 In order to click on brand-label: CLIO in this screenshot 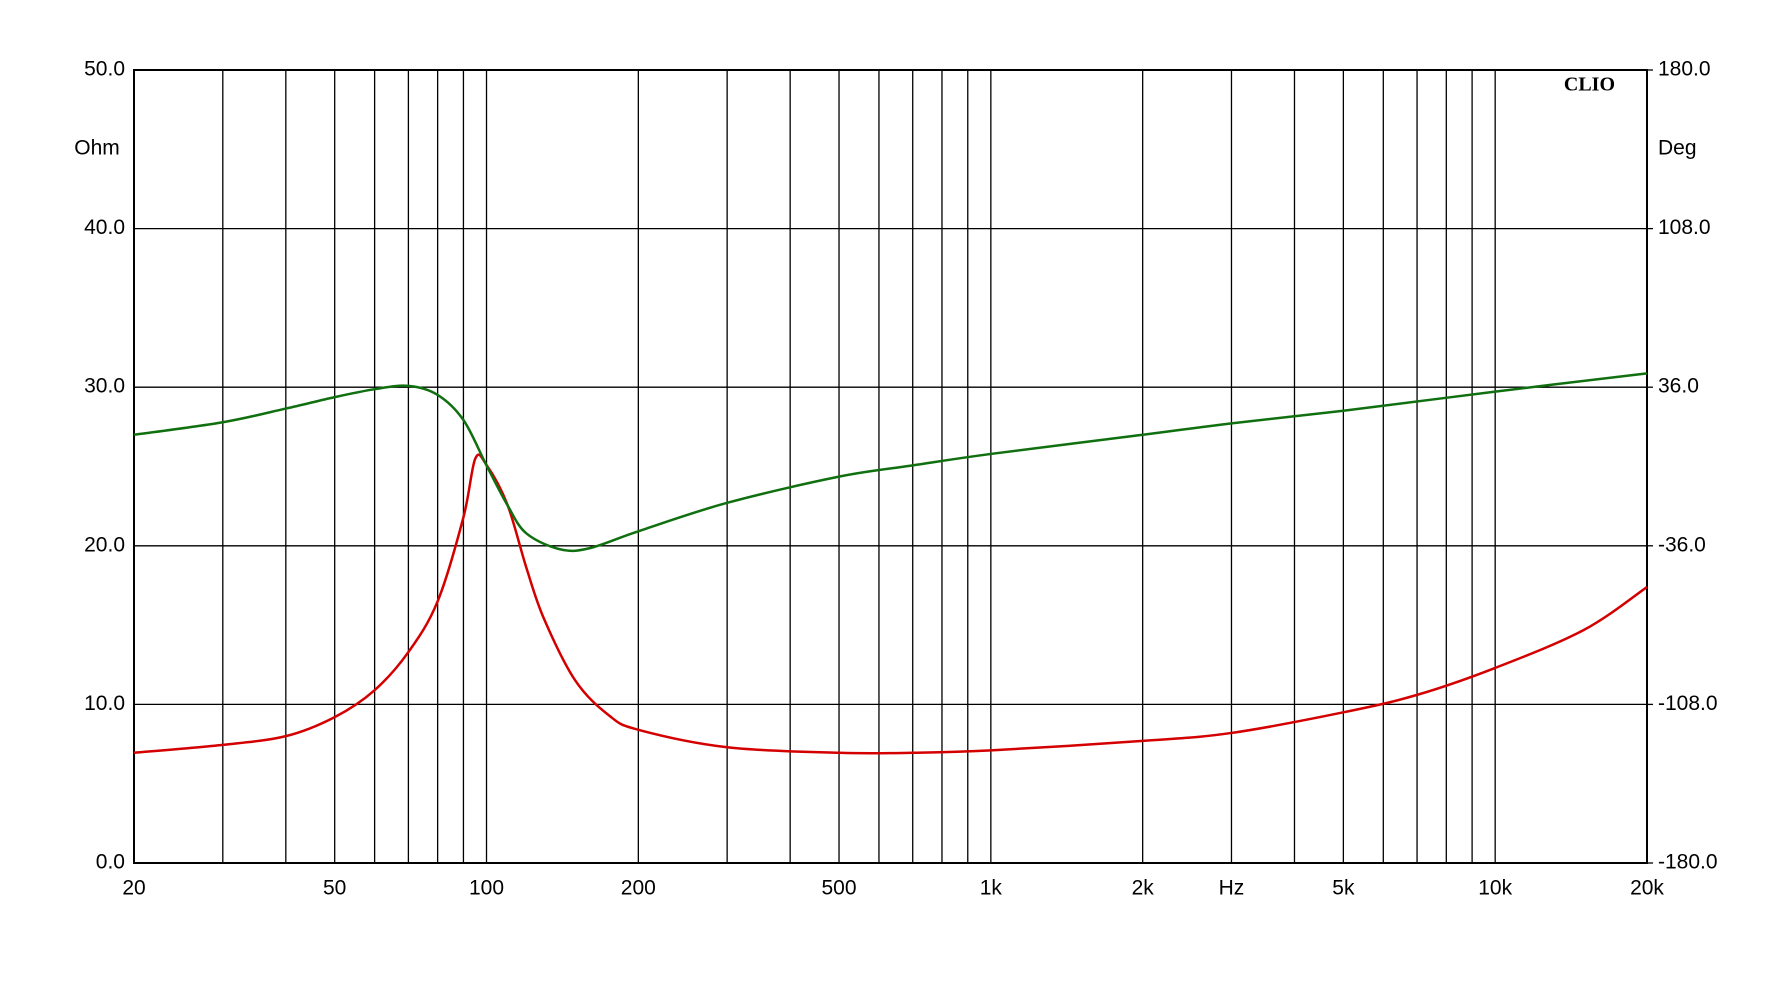, I will do `click(1589, 85)`.